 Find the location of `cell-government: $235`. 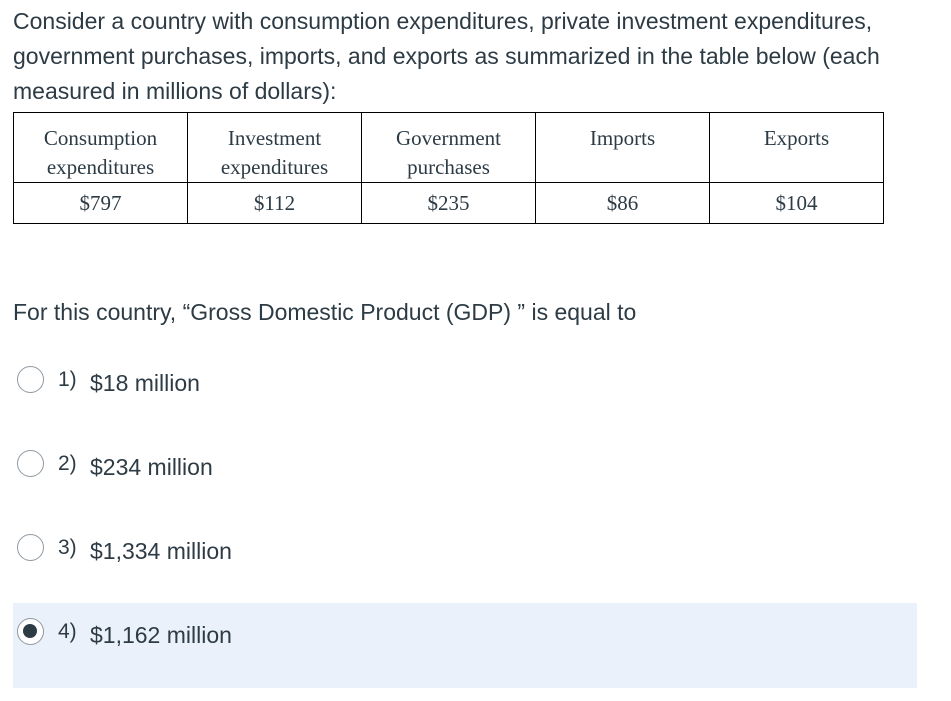

cell-government: $235 is located at coordinates (448, 203).